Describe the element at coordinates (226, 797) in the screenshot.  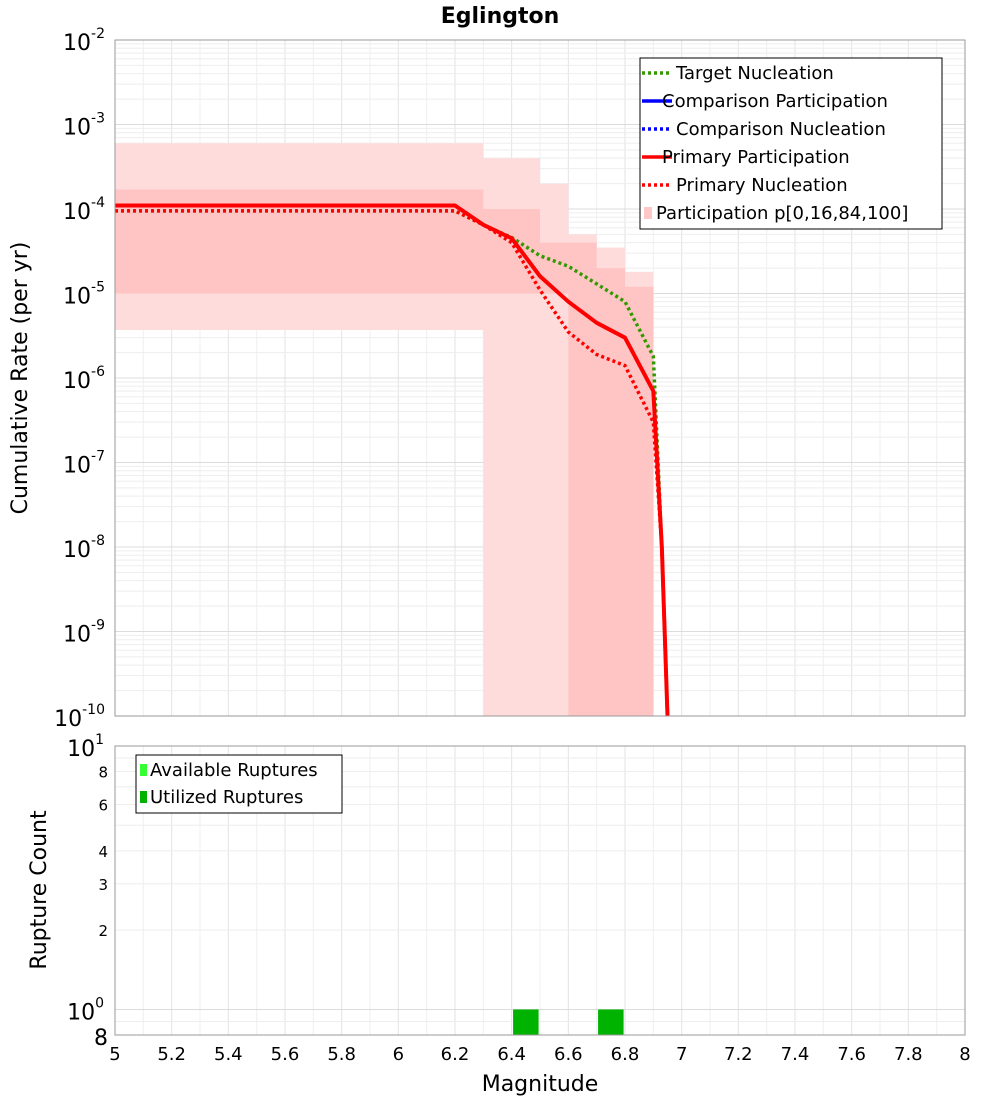
I see `legend-label: Utilized Ruptures` at that location.